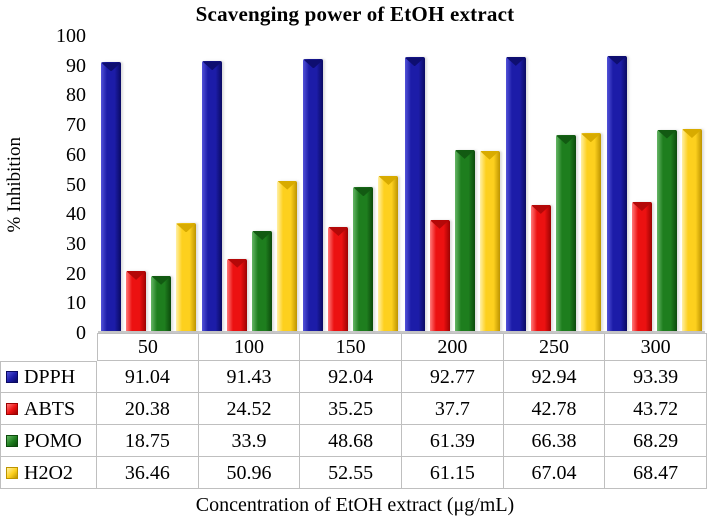 This screenshot has height=528, width=710. What do you see at coordinates (554, 473) in the screenshot?
I see `value-cell-h2o2-250: 67.04` at bounding box center [554, 473].